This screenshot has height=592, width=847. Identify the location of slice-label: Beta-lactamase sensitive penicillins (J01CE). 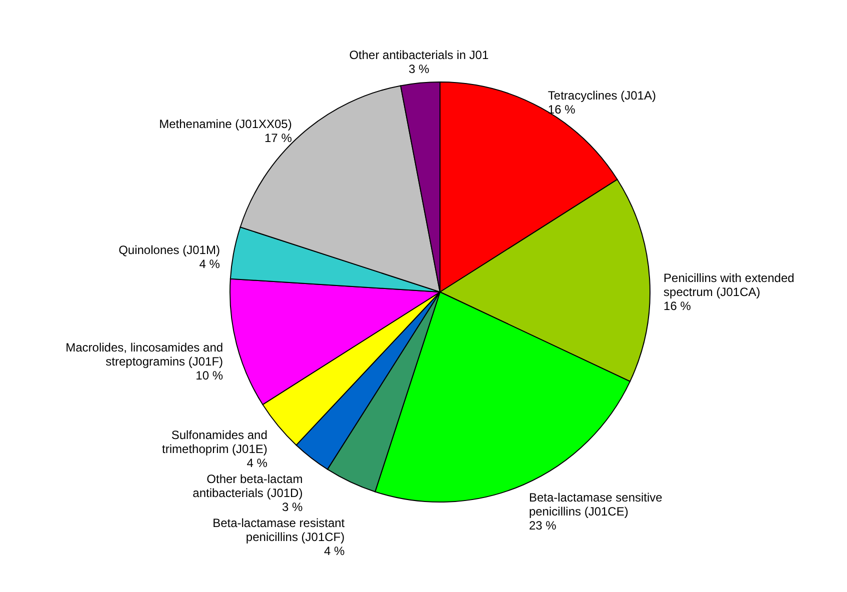
(595, 504).